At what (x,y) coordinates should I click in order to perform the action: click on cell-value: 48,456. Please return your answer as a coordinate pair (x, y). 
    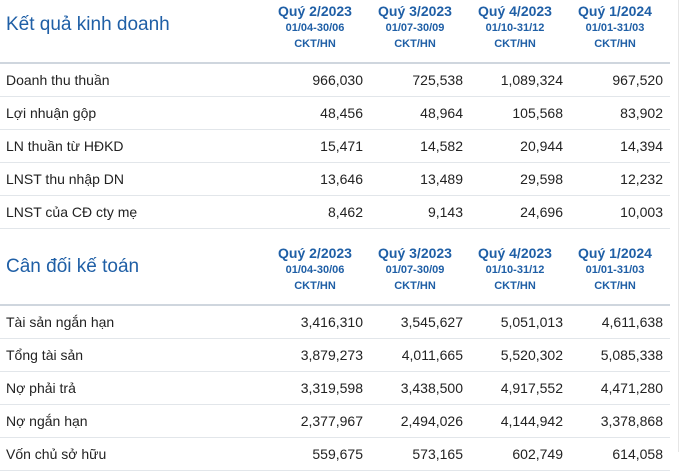
    Looking at the image, I should click on (341, 113).